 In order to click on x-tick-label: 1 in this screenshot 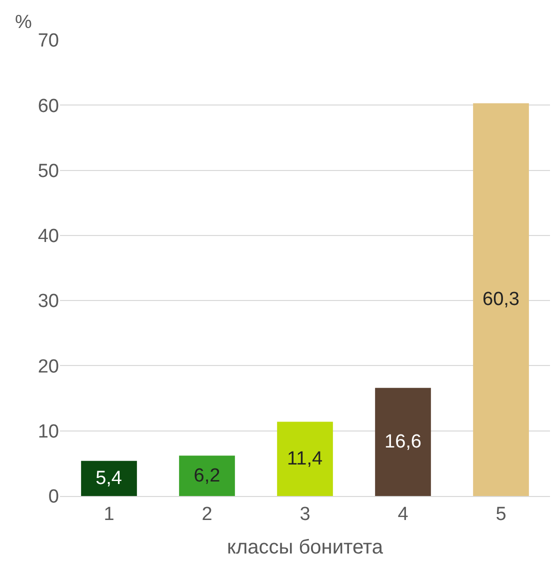, I will do `click(109, 514)`.